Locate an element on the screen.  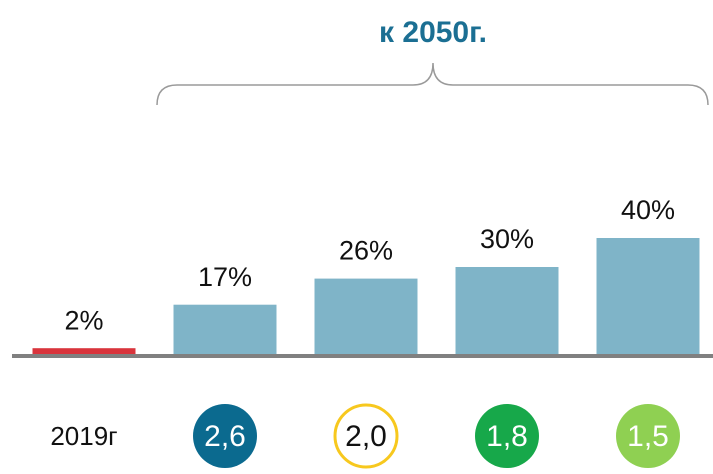
category-label: 2,0 is located at coordinates (366, 436).